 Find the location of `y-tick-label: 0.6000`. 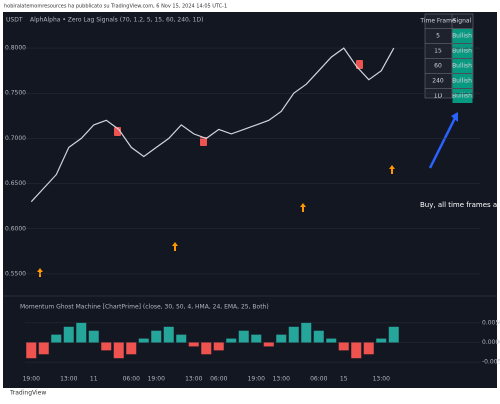

y-tick-label: 0.6000 is located at coordinates (15, 228).